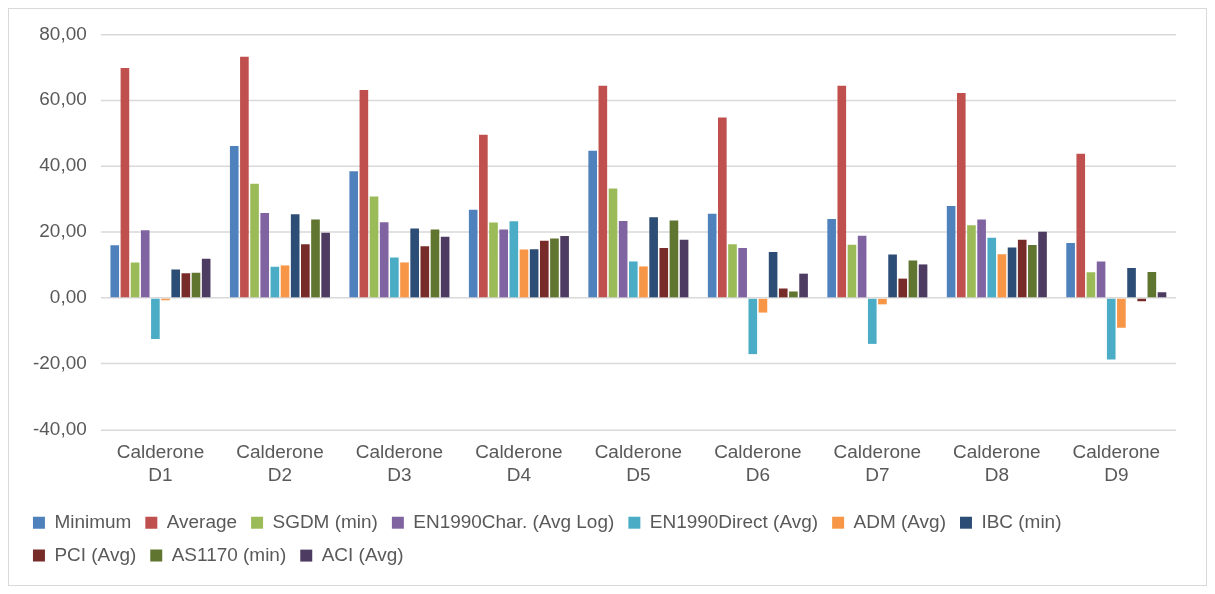 This screenshot has width=1215, height=594. What do you see at coordinates (758, 463) in the screenshot?
I see `x-tick-label: Calderone D6` at bounding box center [758, 463].